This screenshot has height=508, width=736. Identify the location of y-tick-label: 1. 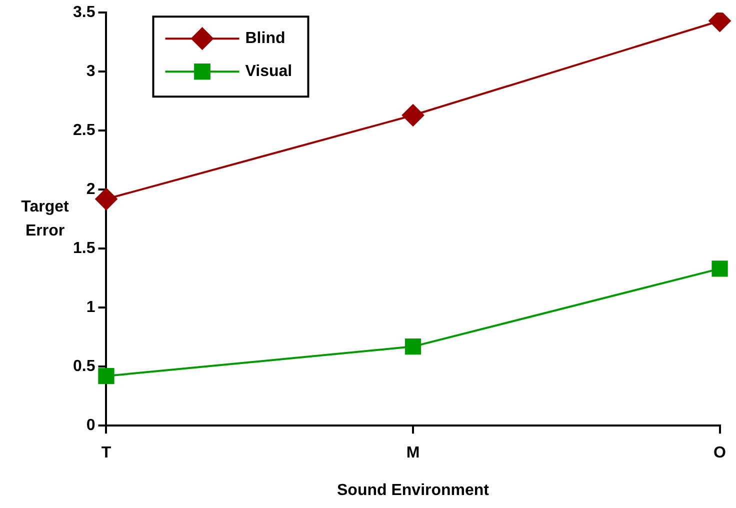
(91, 307).